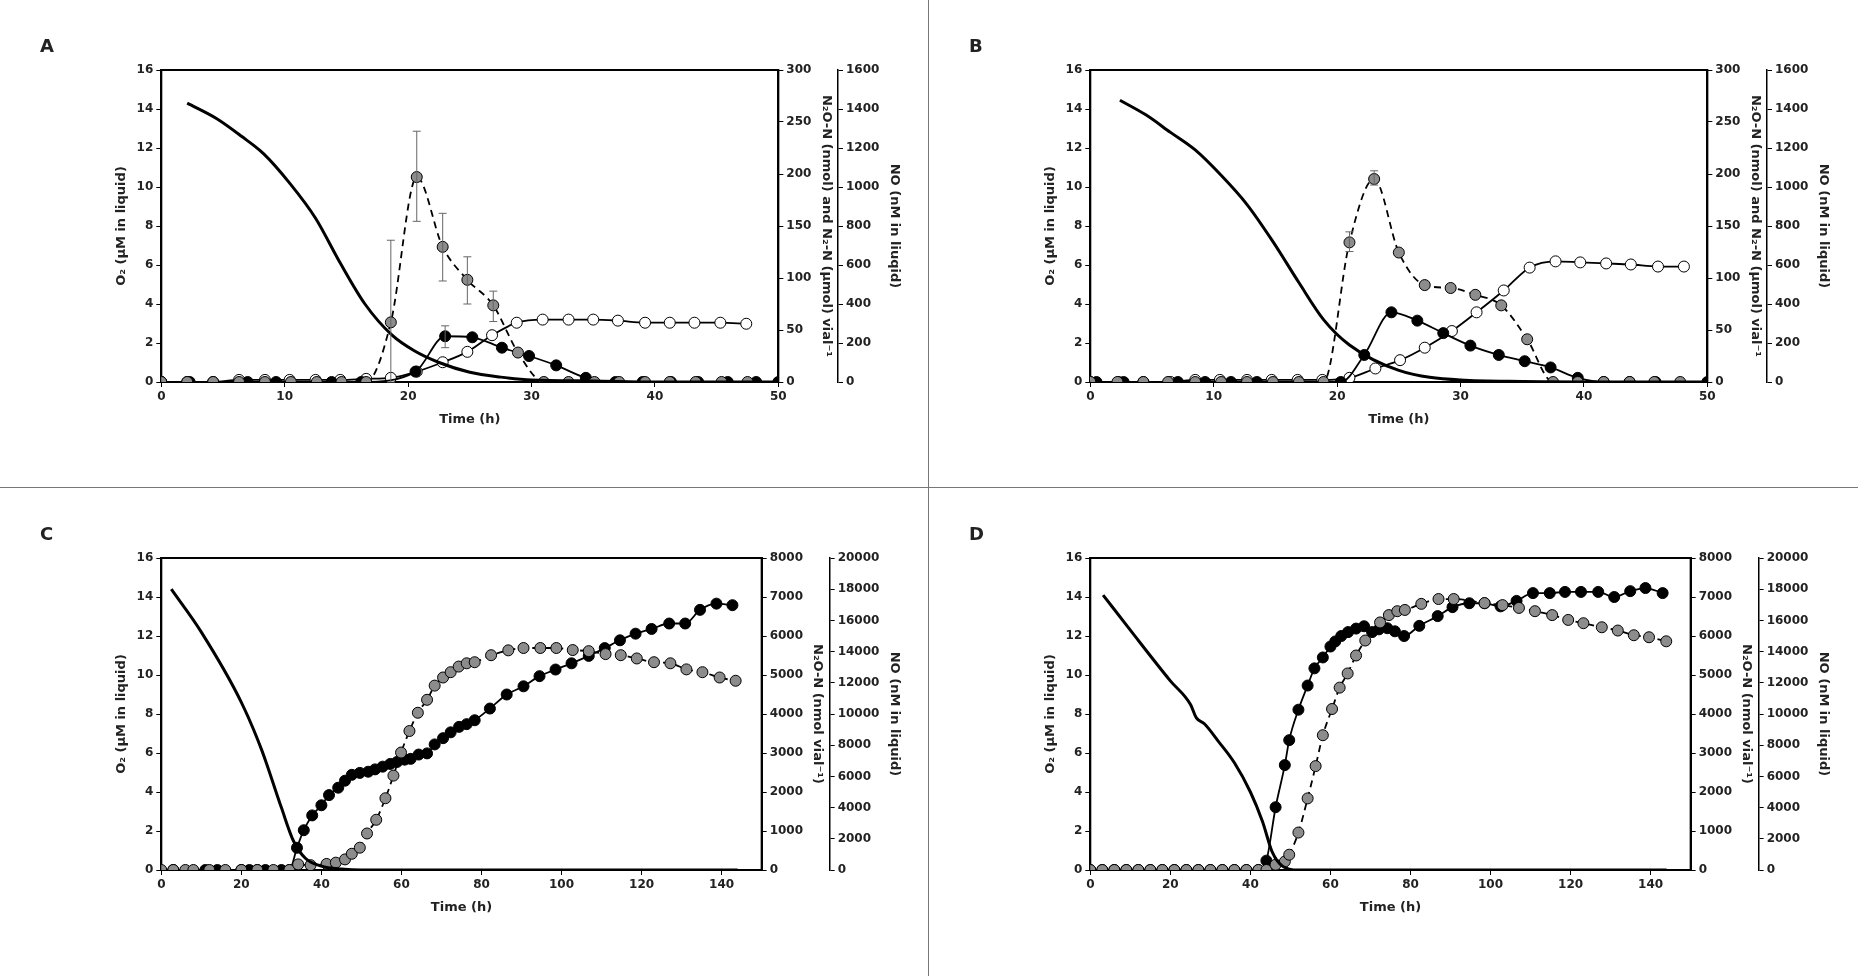 The image size is (1858, 976). Describe the element at coordinates (47, 533) in the screenshot. I see `chart-title: C` at that location.